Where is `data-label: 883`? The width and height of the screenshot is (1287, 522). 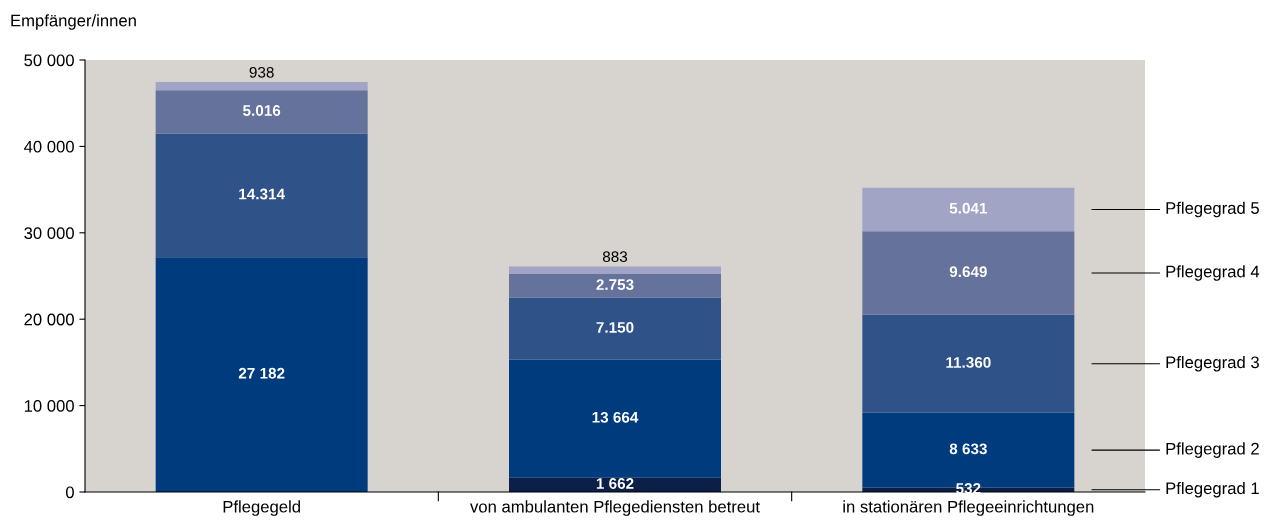
data-label: 883 is located at coordinates (615, 257).